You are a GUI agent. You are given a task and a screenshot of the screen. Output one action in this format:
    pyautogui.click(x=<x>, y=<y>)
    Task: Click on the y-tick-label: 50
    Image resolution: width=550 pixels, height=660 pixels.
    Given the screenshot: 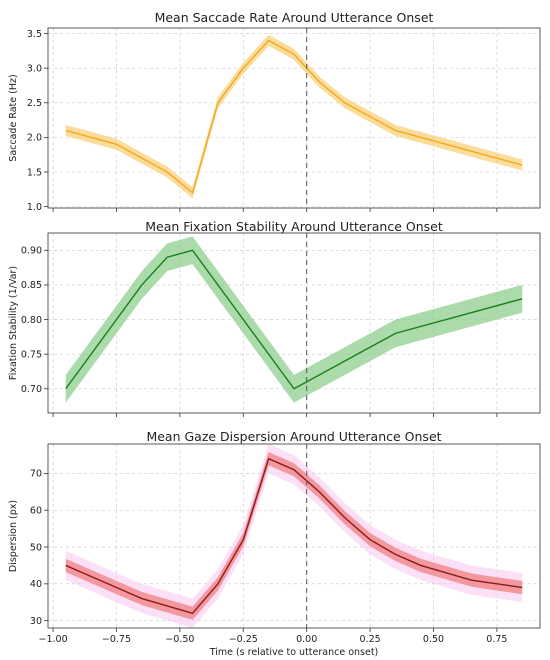 What is the action you would take?
    pyautogui.click(x=36, y=547)
    